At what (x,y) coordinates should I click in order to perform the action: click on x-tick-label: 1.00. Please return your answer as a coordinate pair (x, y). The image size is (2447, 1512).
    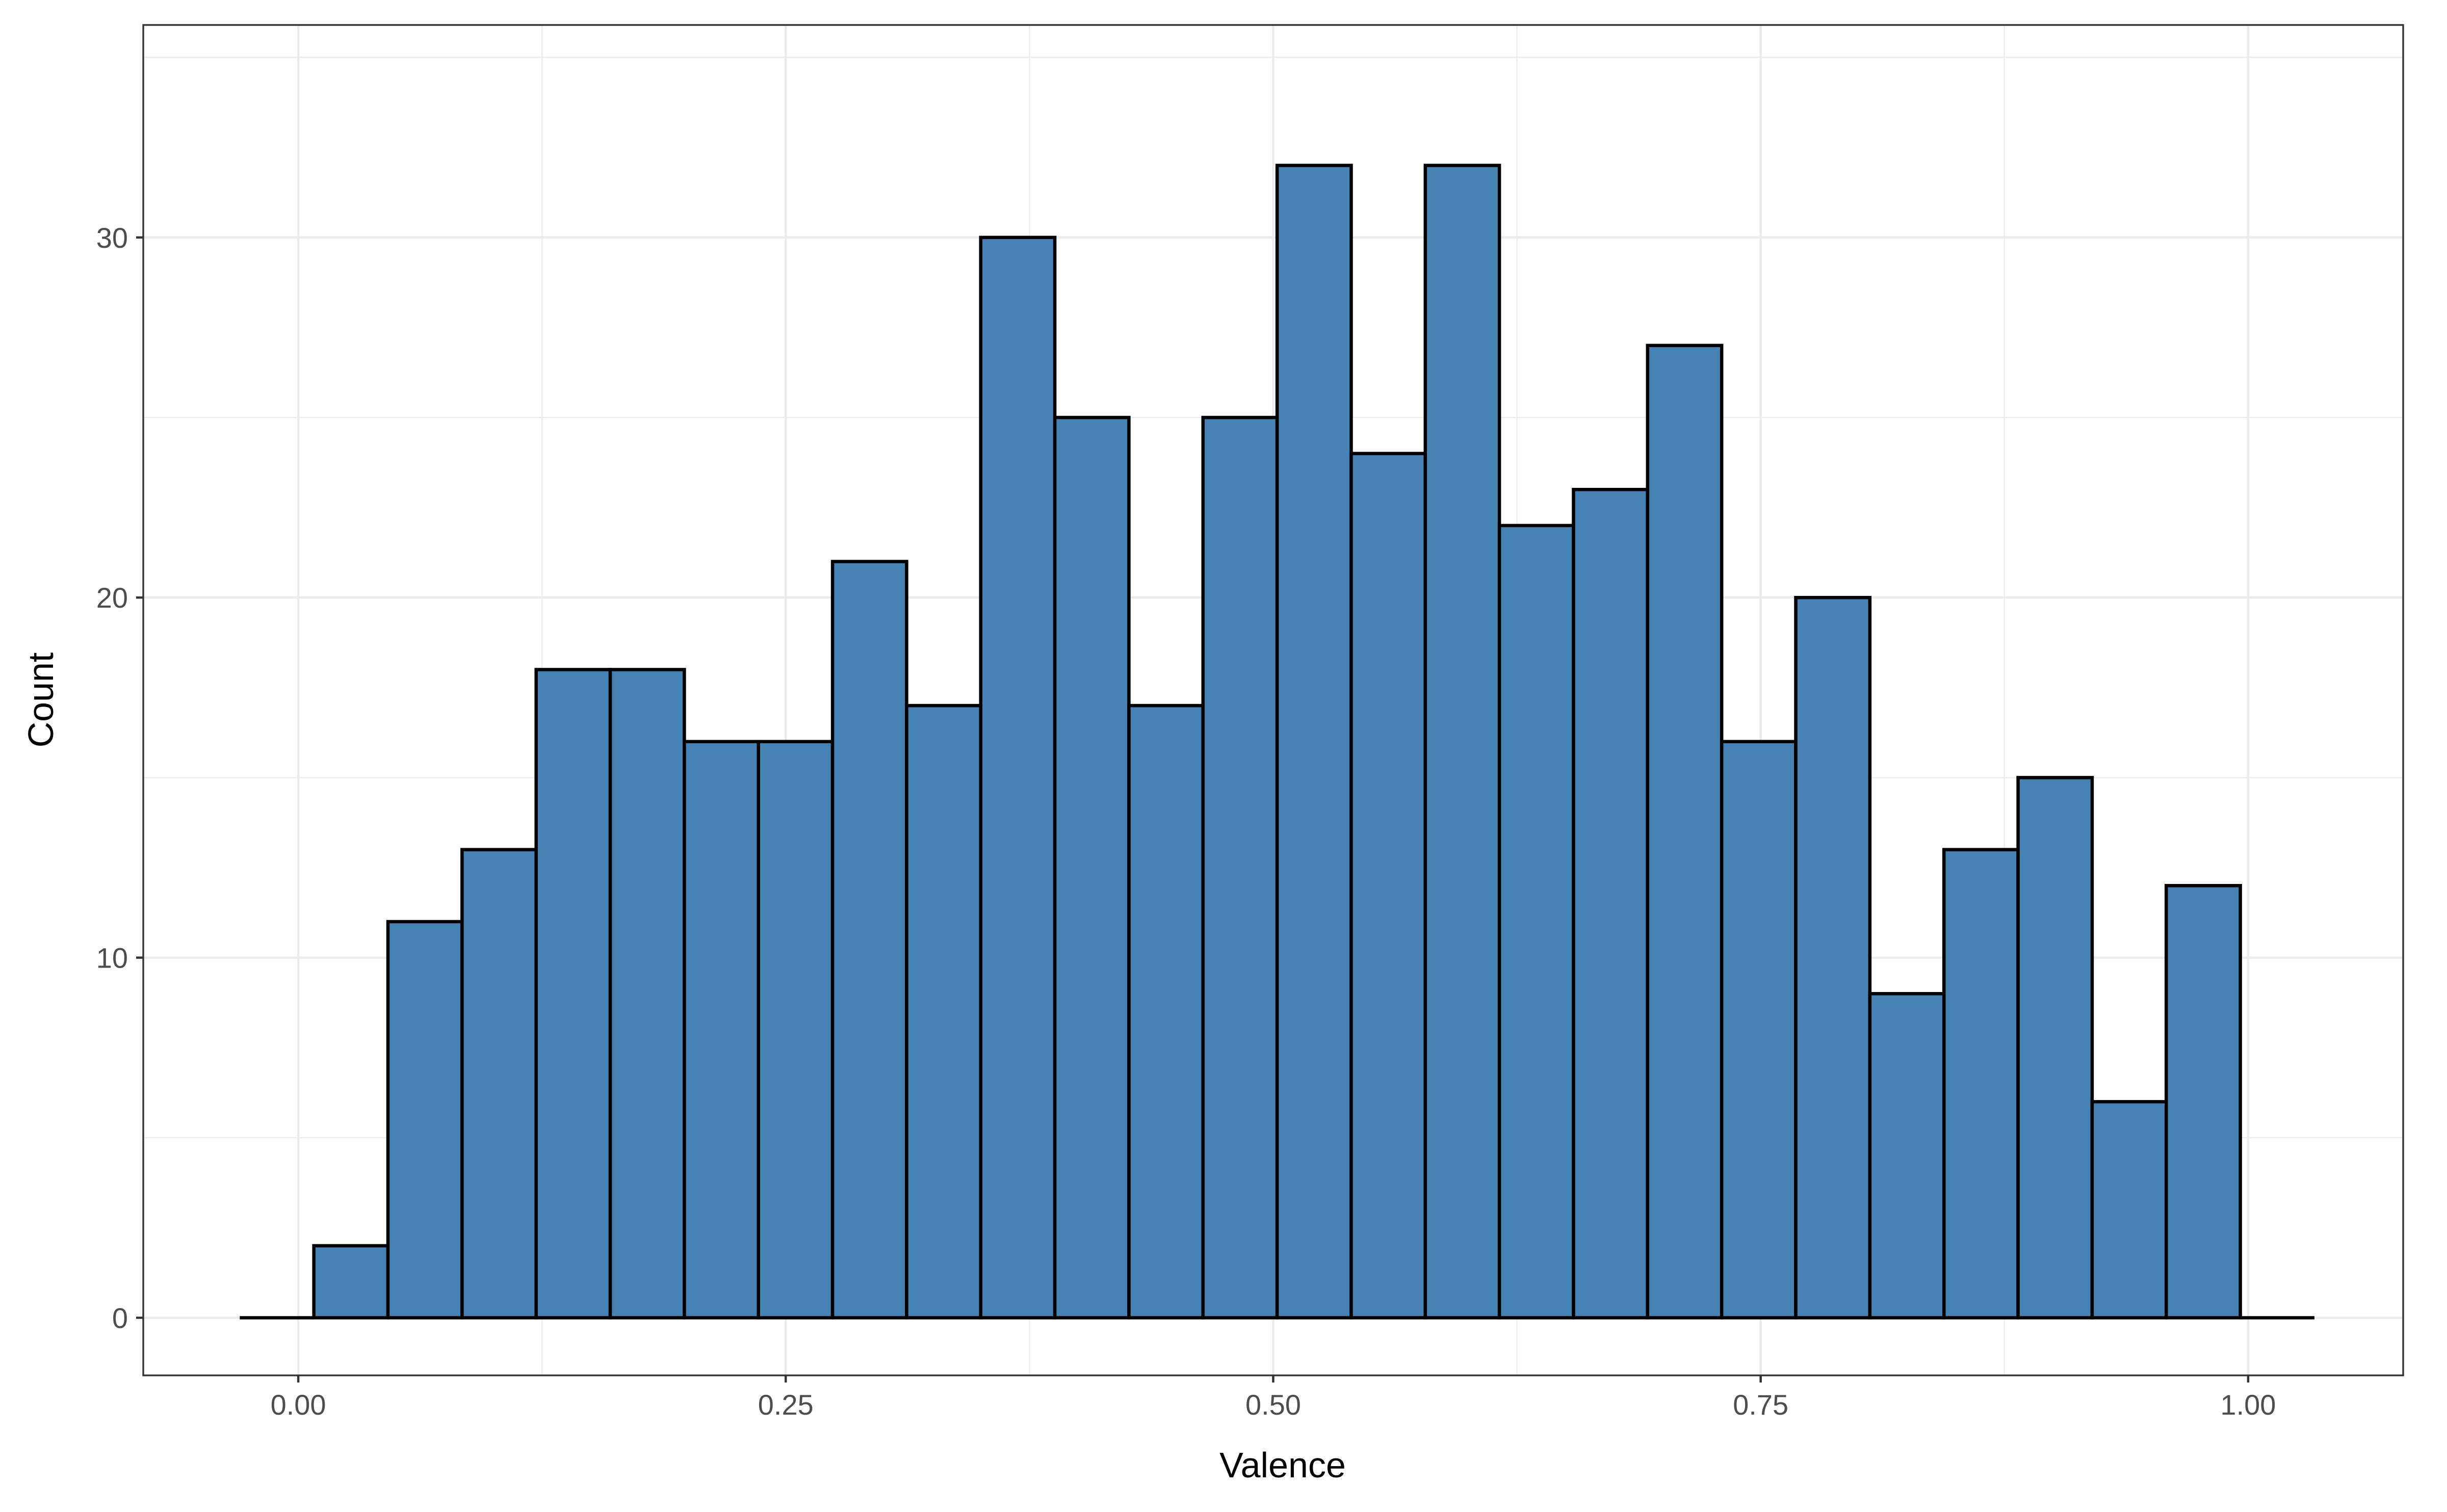
    Looking at the image, I should click on (2248, 1405).